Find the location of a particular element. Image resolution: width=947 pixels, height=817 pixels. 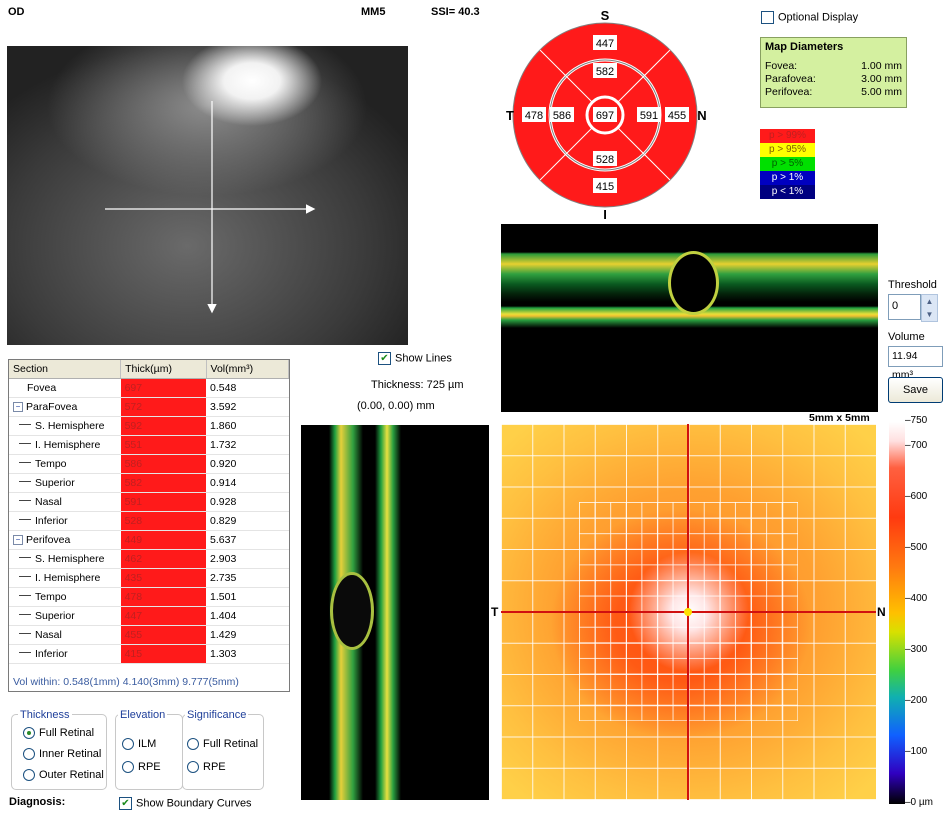

volume-cell: 0.920 is located at coordinates (247, 464).